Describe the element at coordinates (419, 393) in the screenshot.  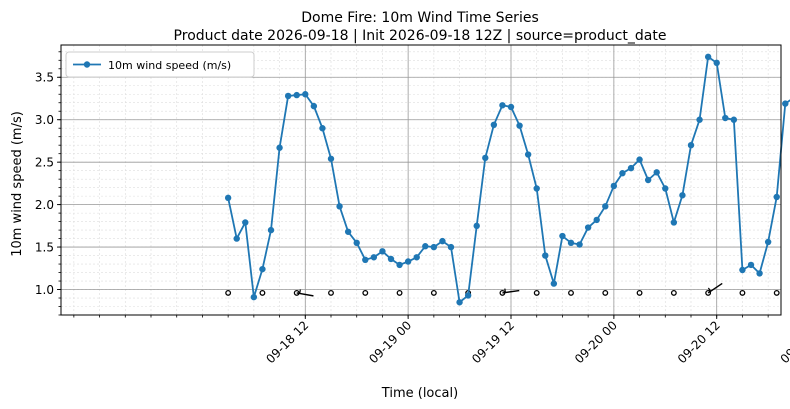
I see `x-axis-label: Time (local)` at that location.